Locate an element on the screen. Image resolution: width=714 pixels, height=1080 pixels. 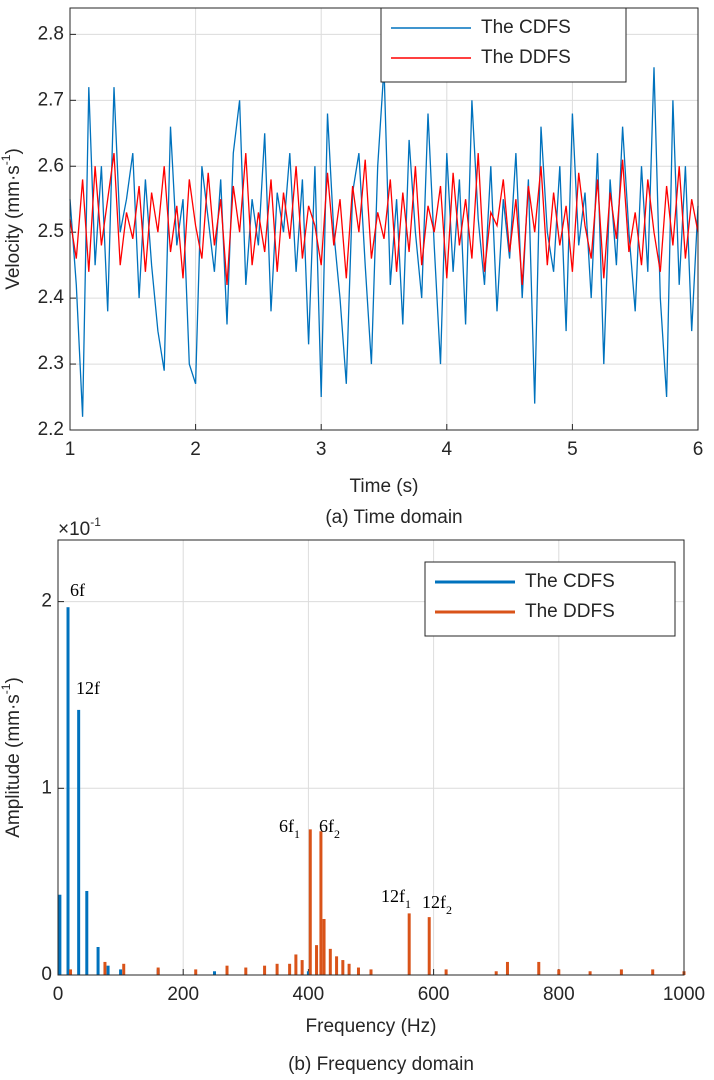
x-axis-title: Frequency (Hz) is located at coordinates (371, 1026).